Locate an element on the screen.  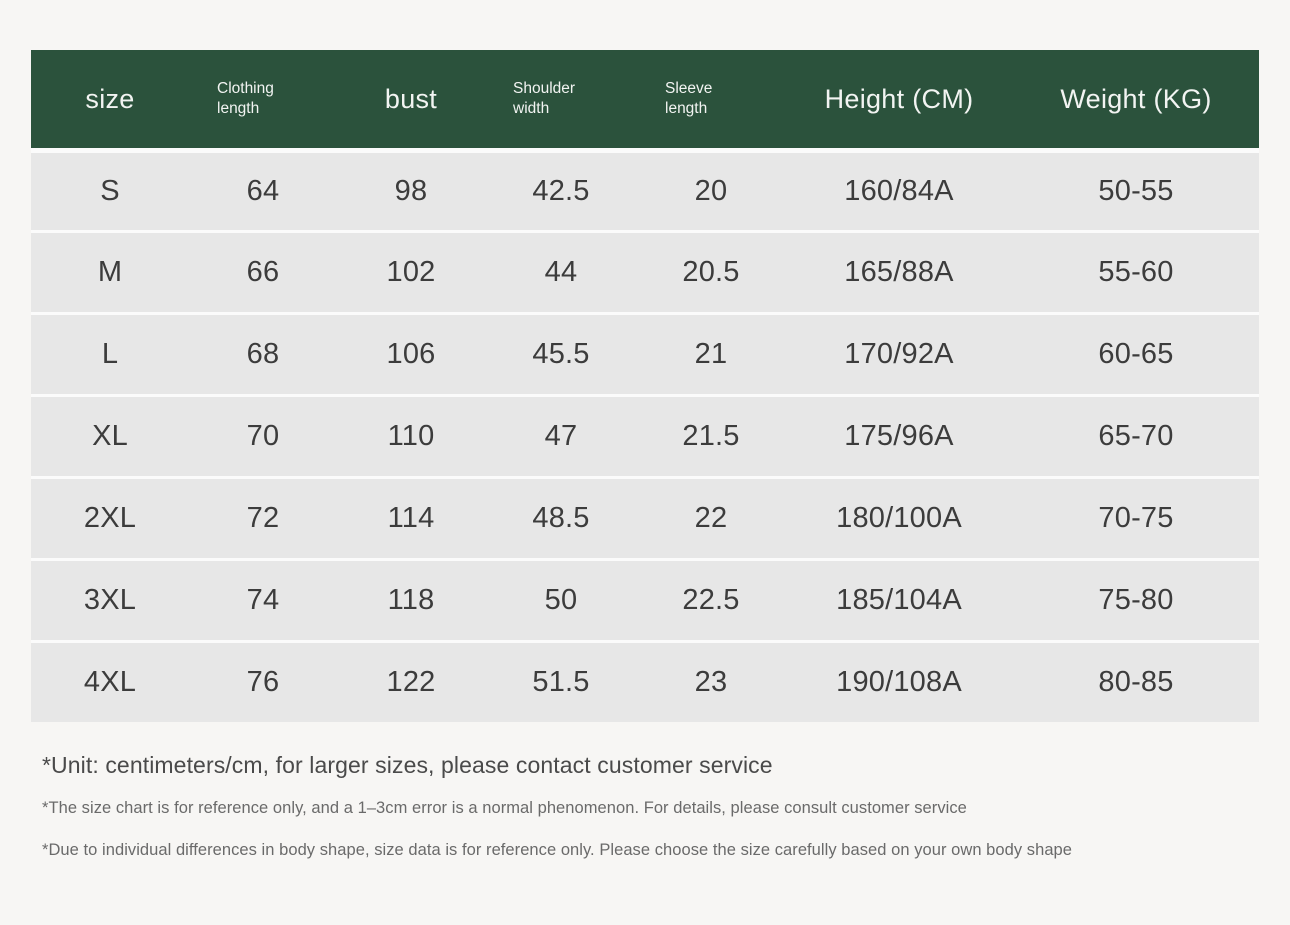
column-header-shoulder-width-line1: Shoulder is located at coordinates (544, 89).